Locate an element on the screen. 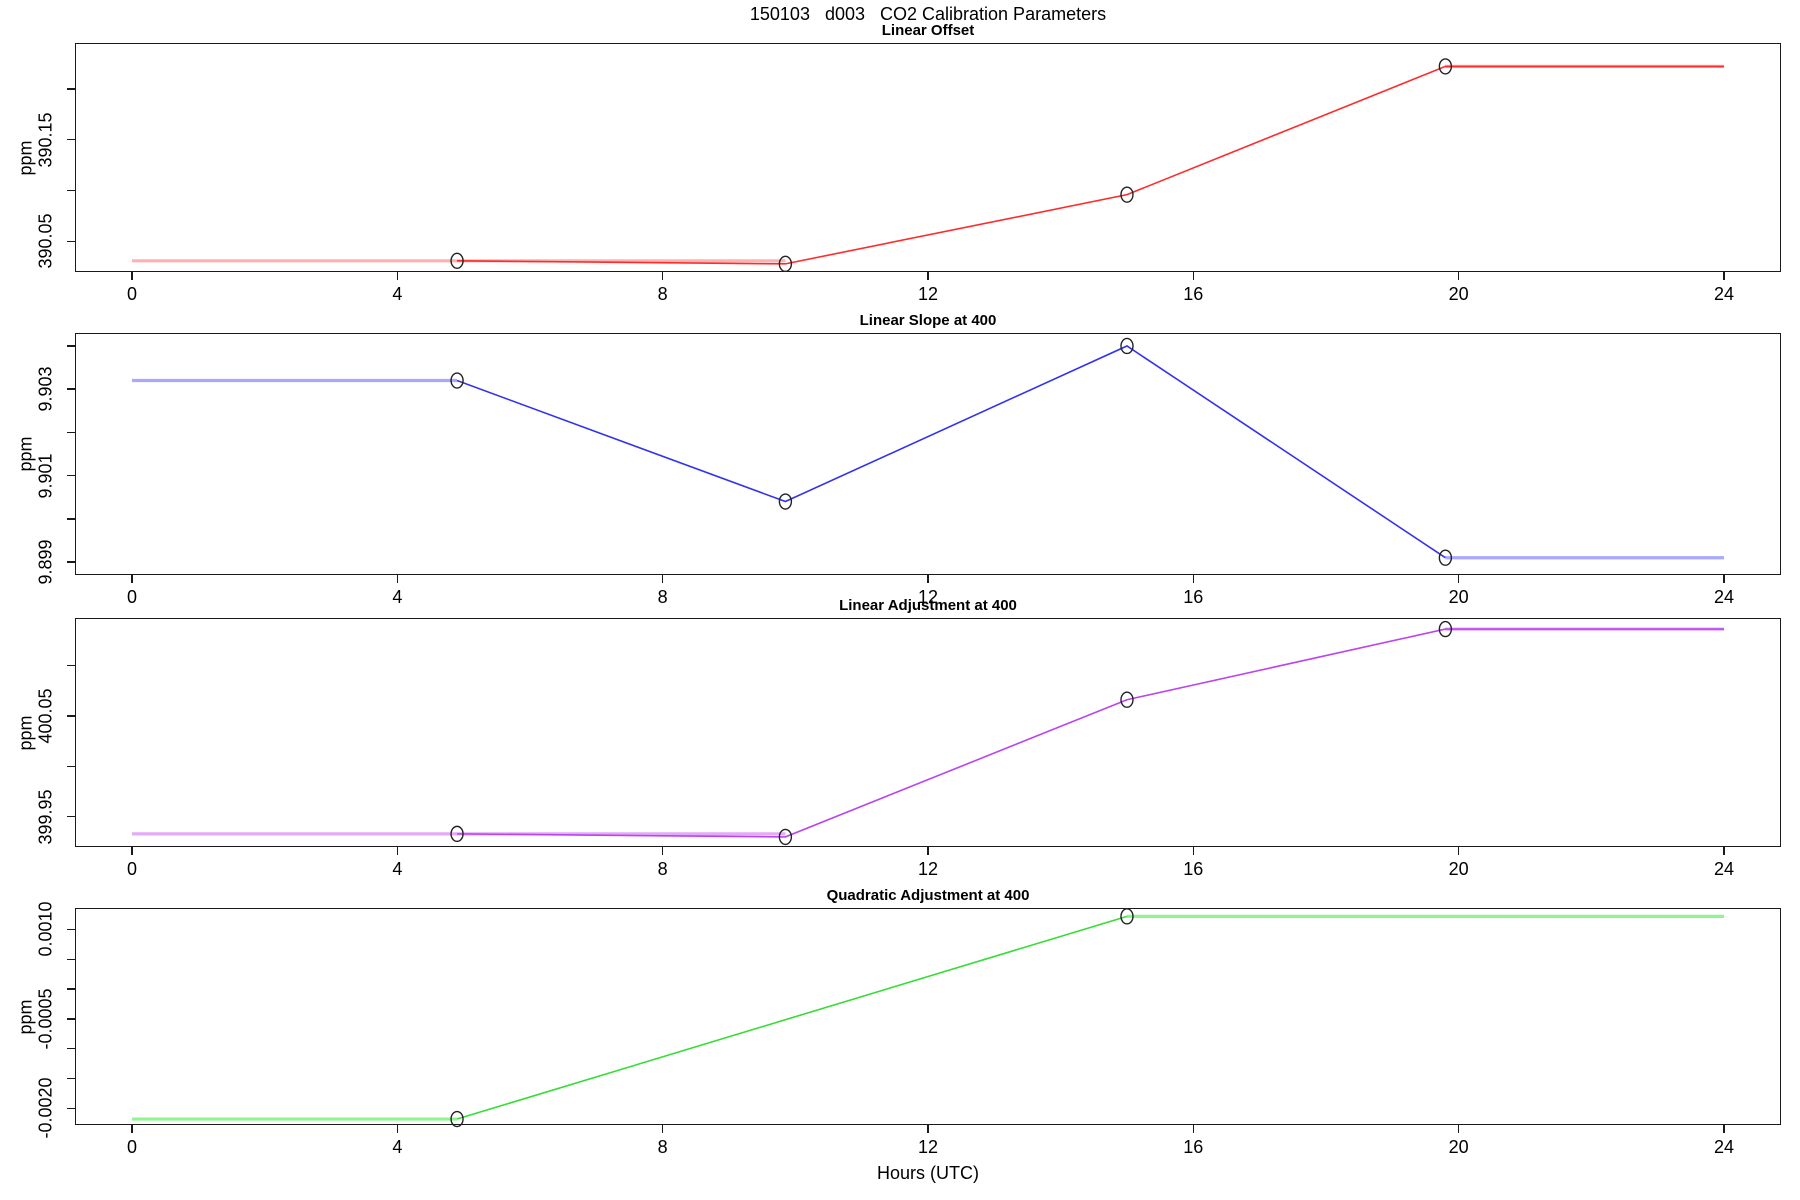 The width and height of the screenshot is (1800, 1200). y-tick-label: 390.15 is located at coordinates (45, 140).